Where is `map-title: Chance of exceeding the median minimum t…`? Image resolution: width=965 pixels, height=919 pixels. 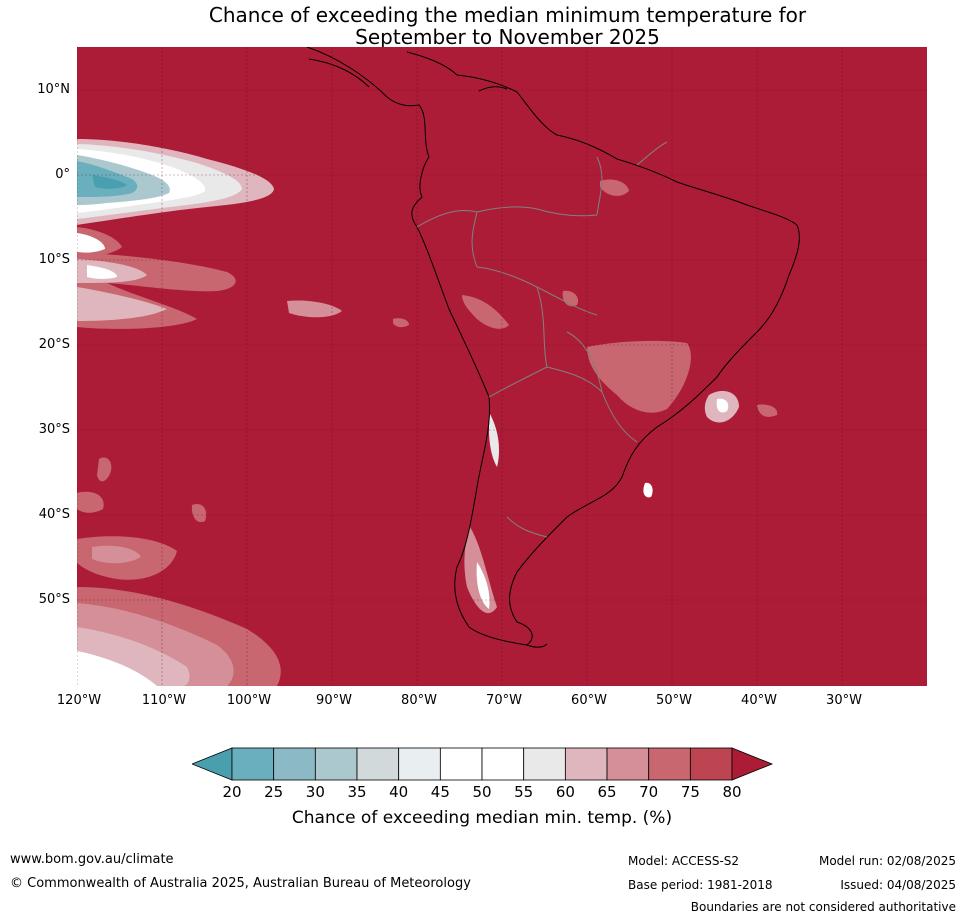 map-title: Chance of exceeding the median minimum t… is located at coordinates (482, 26).